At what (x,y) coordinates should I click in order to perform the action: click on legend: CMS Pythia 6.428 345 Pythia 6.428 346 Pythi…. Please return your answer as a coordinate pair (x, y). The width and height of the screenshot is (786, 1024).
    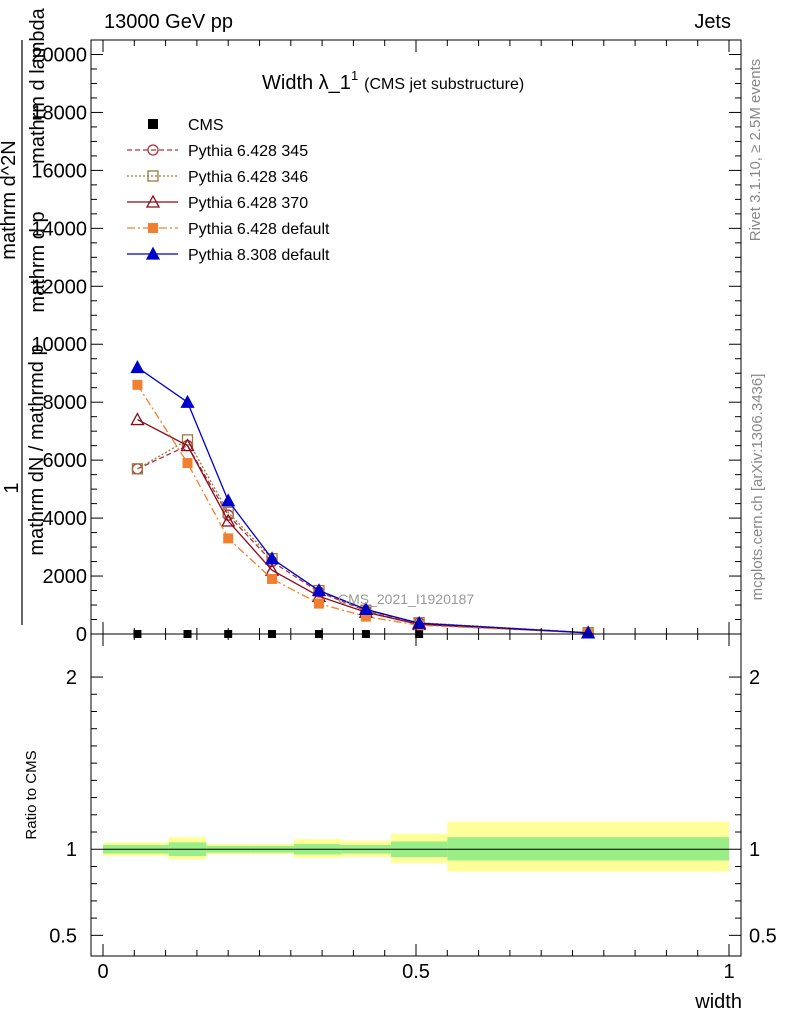
    Looking at the image, I should click on (228, 190).